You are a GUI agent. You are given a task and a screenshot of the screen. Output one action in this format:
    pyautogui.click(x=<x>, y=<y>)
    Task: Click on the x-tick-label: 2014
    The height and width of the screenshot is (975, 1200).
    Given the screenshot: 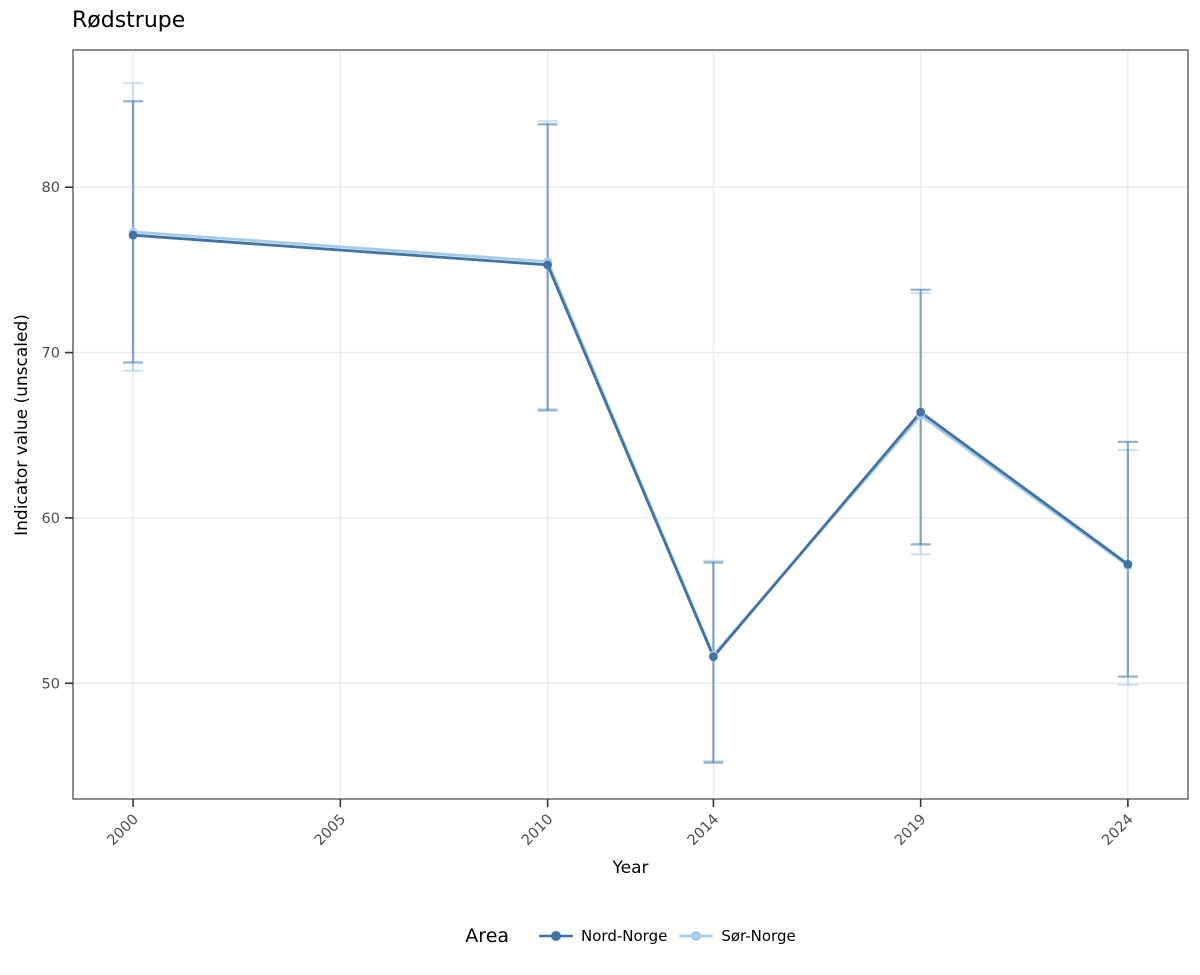 What is the action you would take?
    pyautogui.click(x=703, y=830)
    